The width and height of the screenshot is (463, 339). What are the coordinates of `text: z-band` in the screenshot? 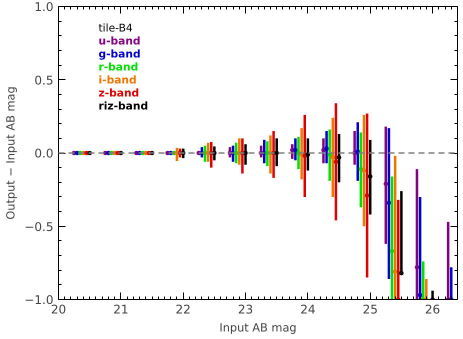 It's located at (119, 93).